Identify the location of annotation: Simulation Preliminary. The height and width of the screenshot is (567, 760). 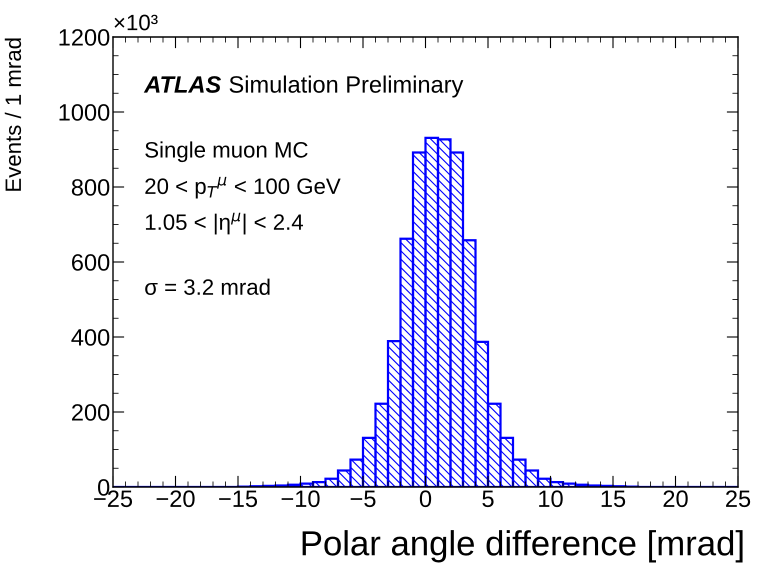
(347, 86).